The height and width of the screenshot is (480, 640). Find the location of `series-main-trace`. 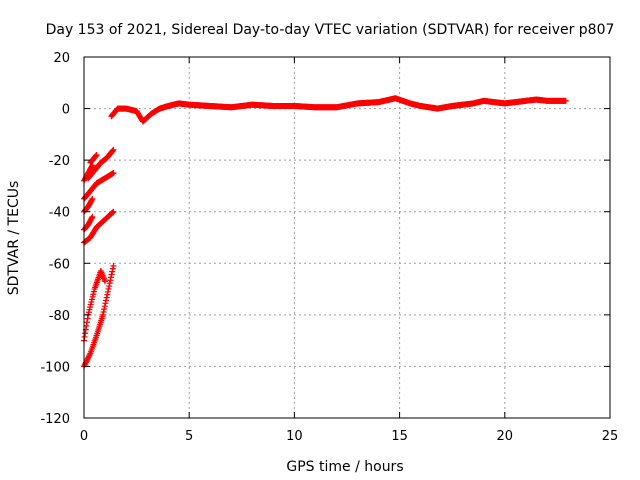

series-main-trace is located at coordinates (338, 110).